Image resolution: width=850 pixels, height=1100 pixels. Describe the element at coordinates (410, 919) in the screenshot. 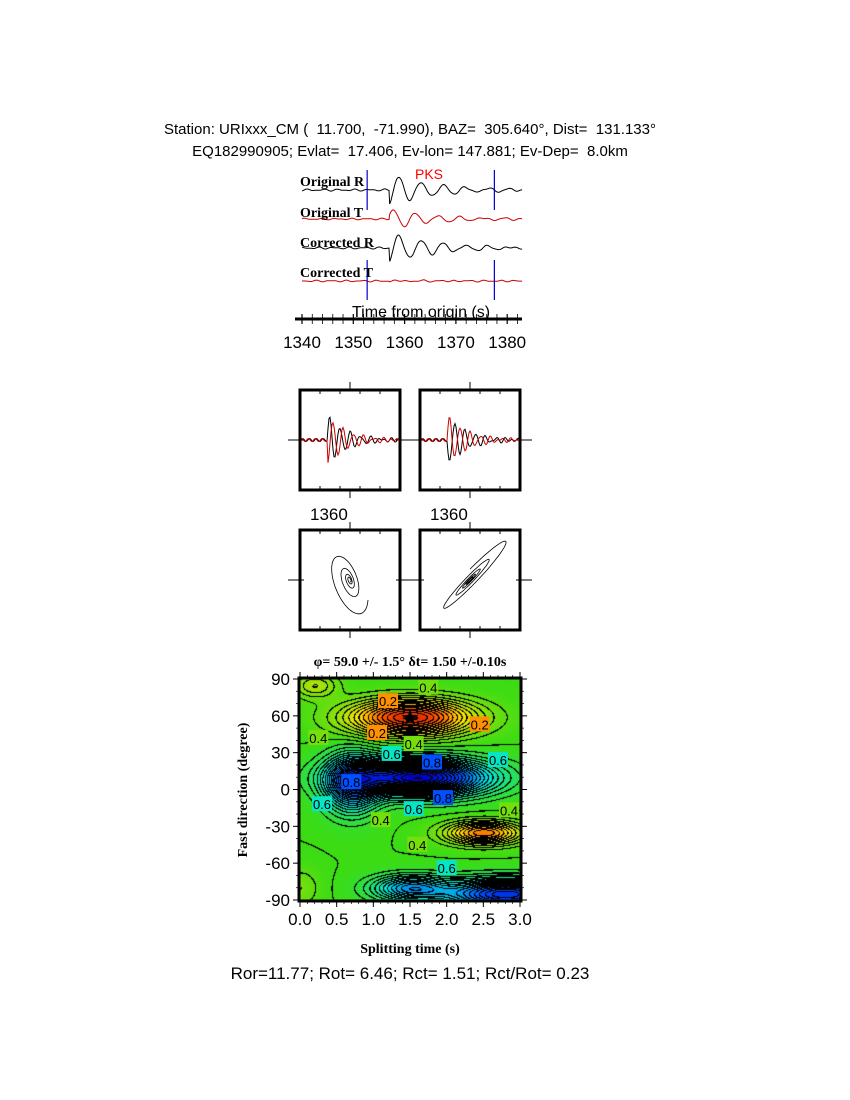

I see `x-tick-label: 1.5` at that location.